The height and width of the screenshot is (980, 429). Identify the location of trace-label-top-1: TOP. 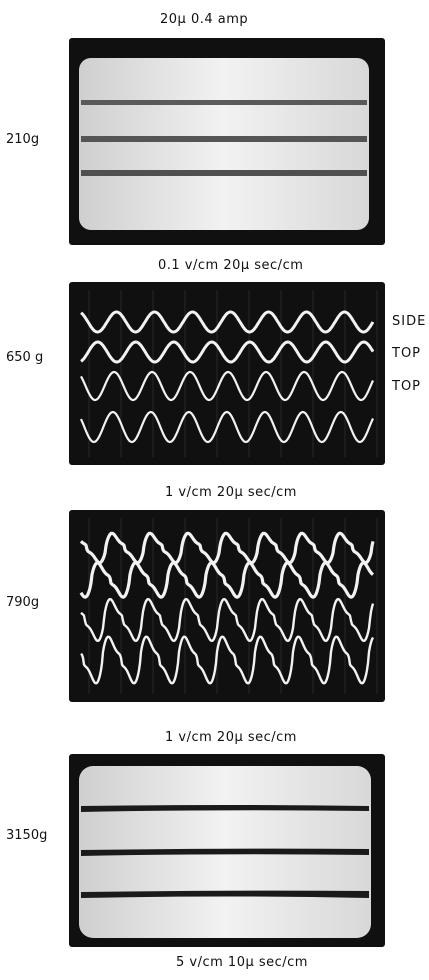
(407, 353).